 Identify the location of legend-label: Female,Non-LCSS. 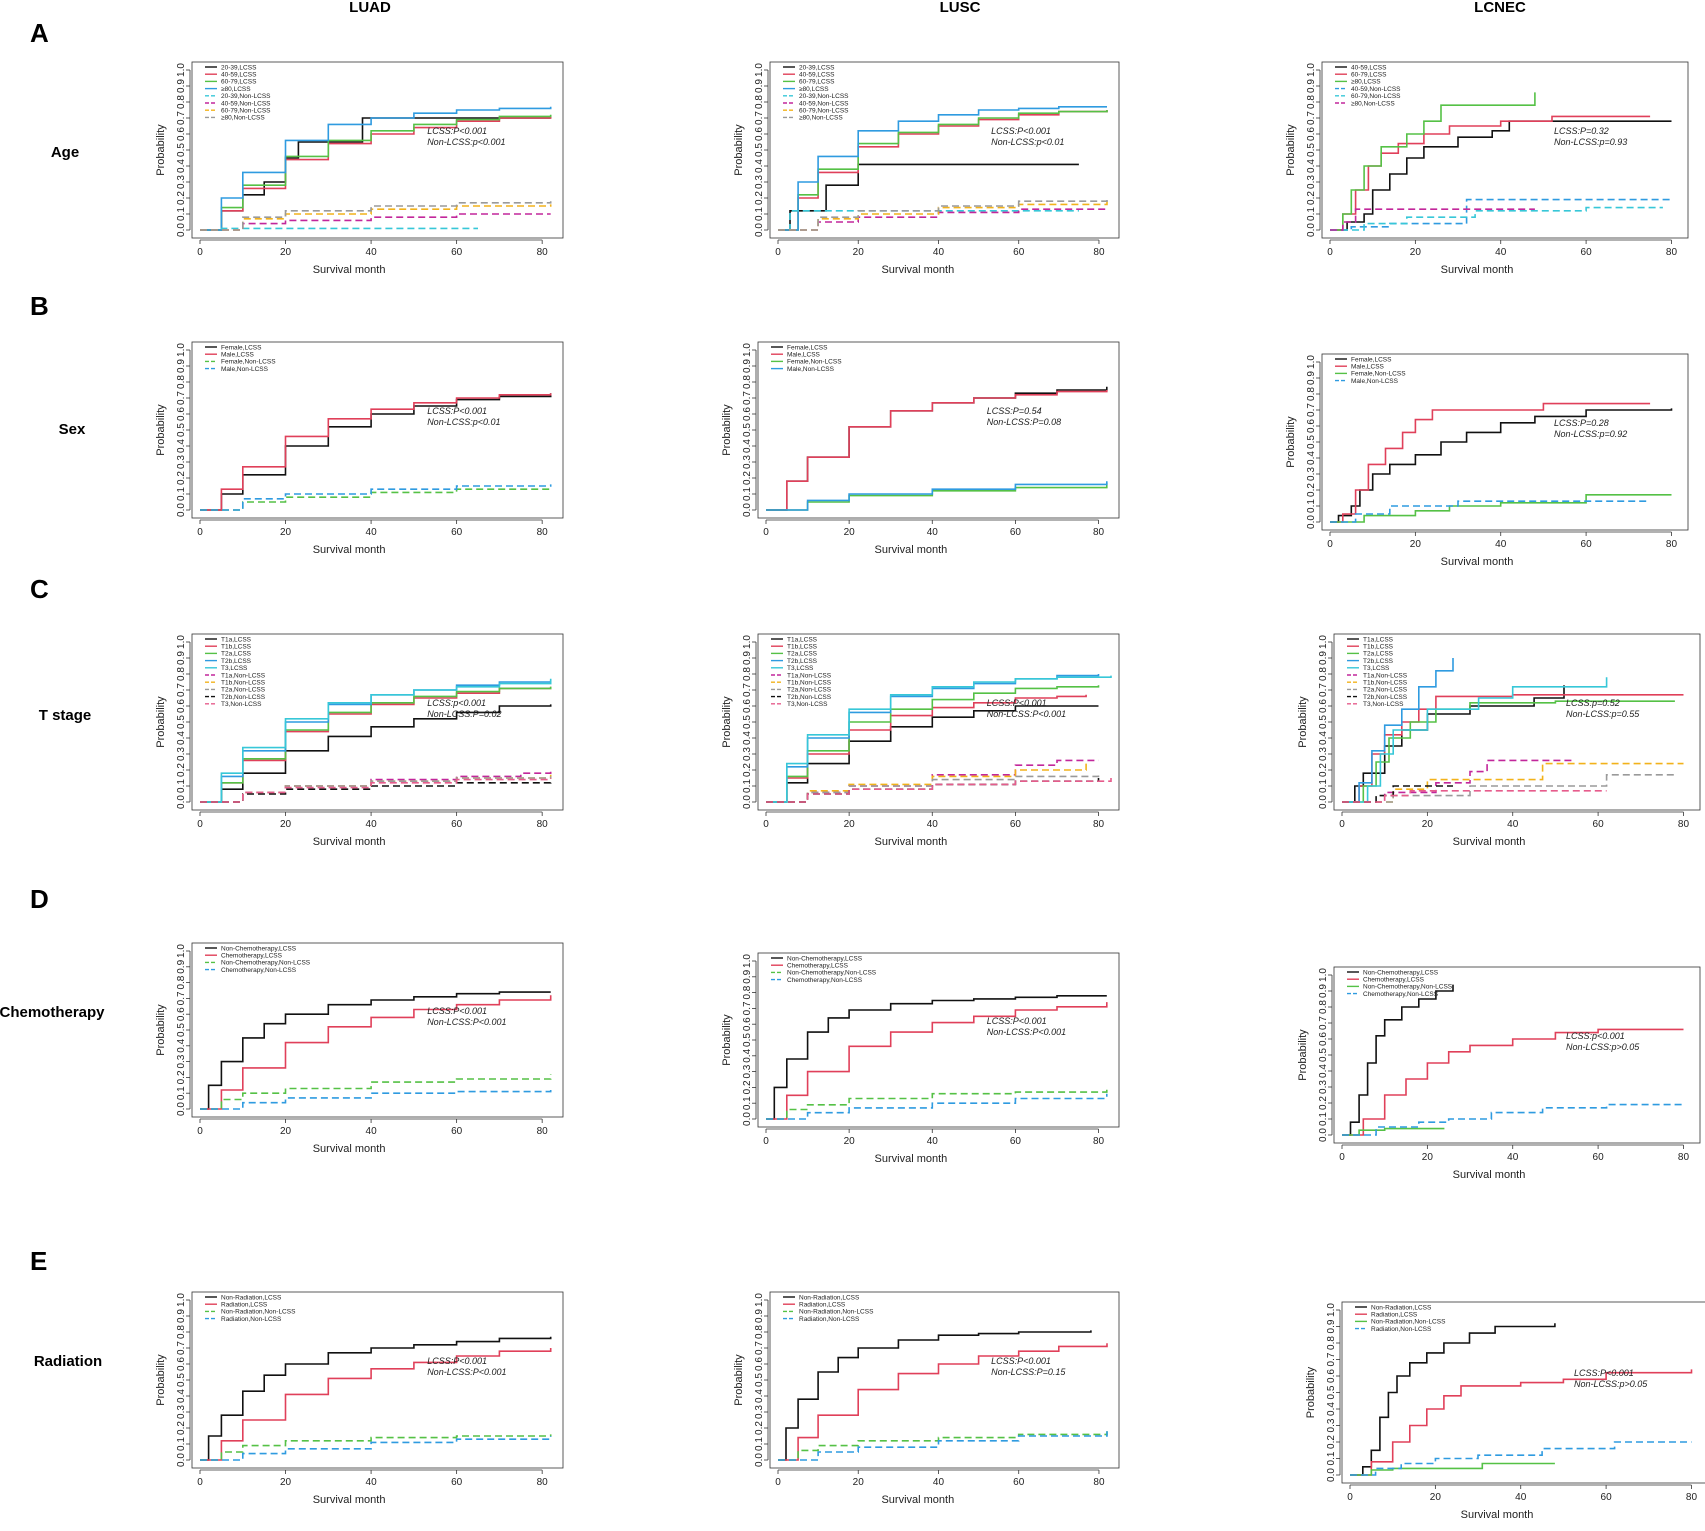
(248, 362).